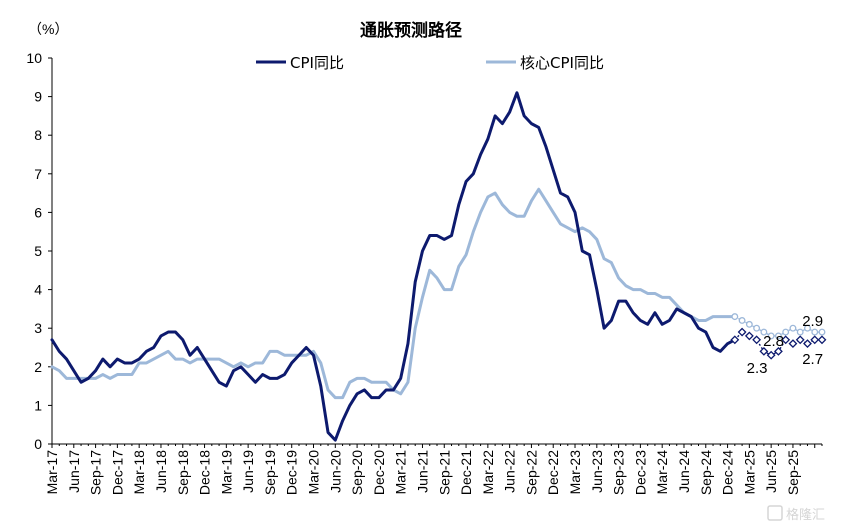  Describe the element at coordinates (771, 471) in the screenshot. I see `x-tick-label: Jun-25` at that location.